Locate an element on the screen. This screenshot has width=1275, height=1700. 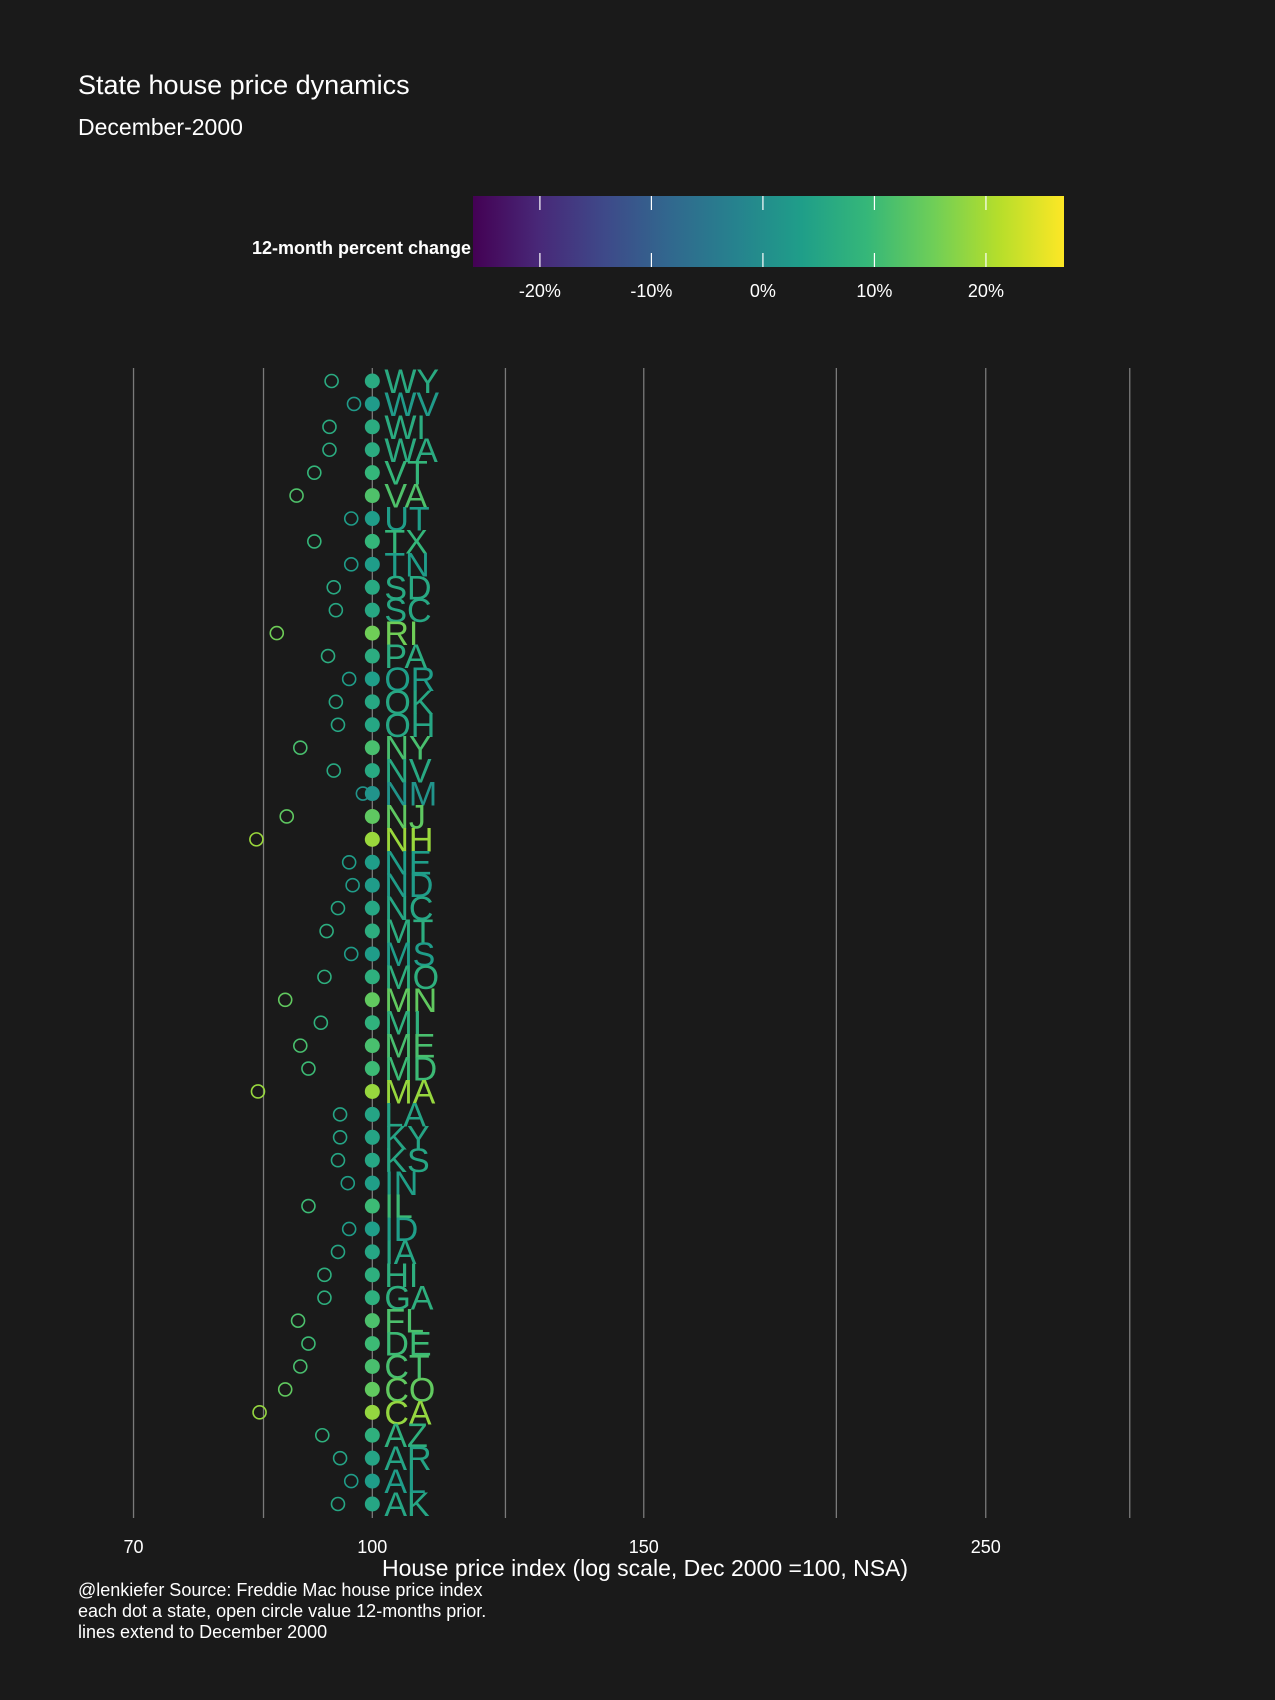
state-row: WI is located at coordinates (374, 428).